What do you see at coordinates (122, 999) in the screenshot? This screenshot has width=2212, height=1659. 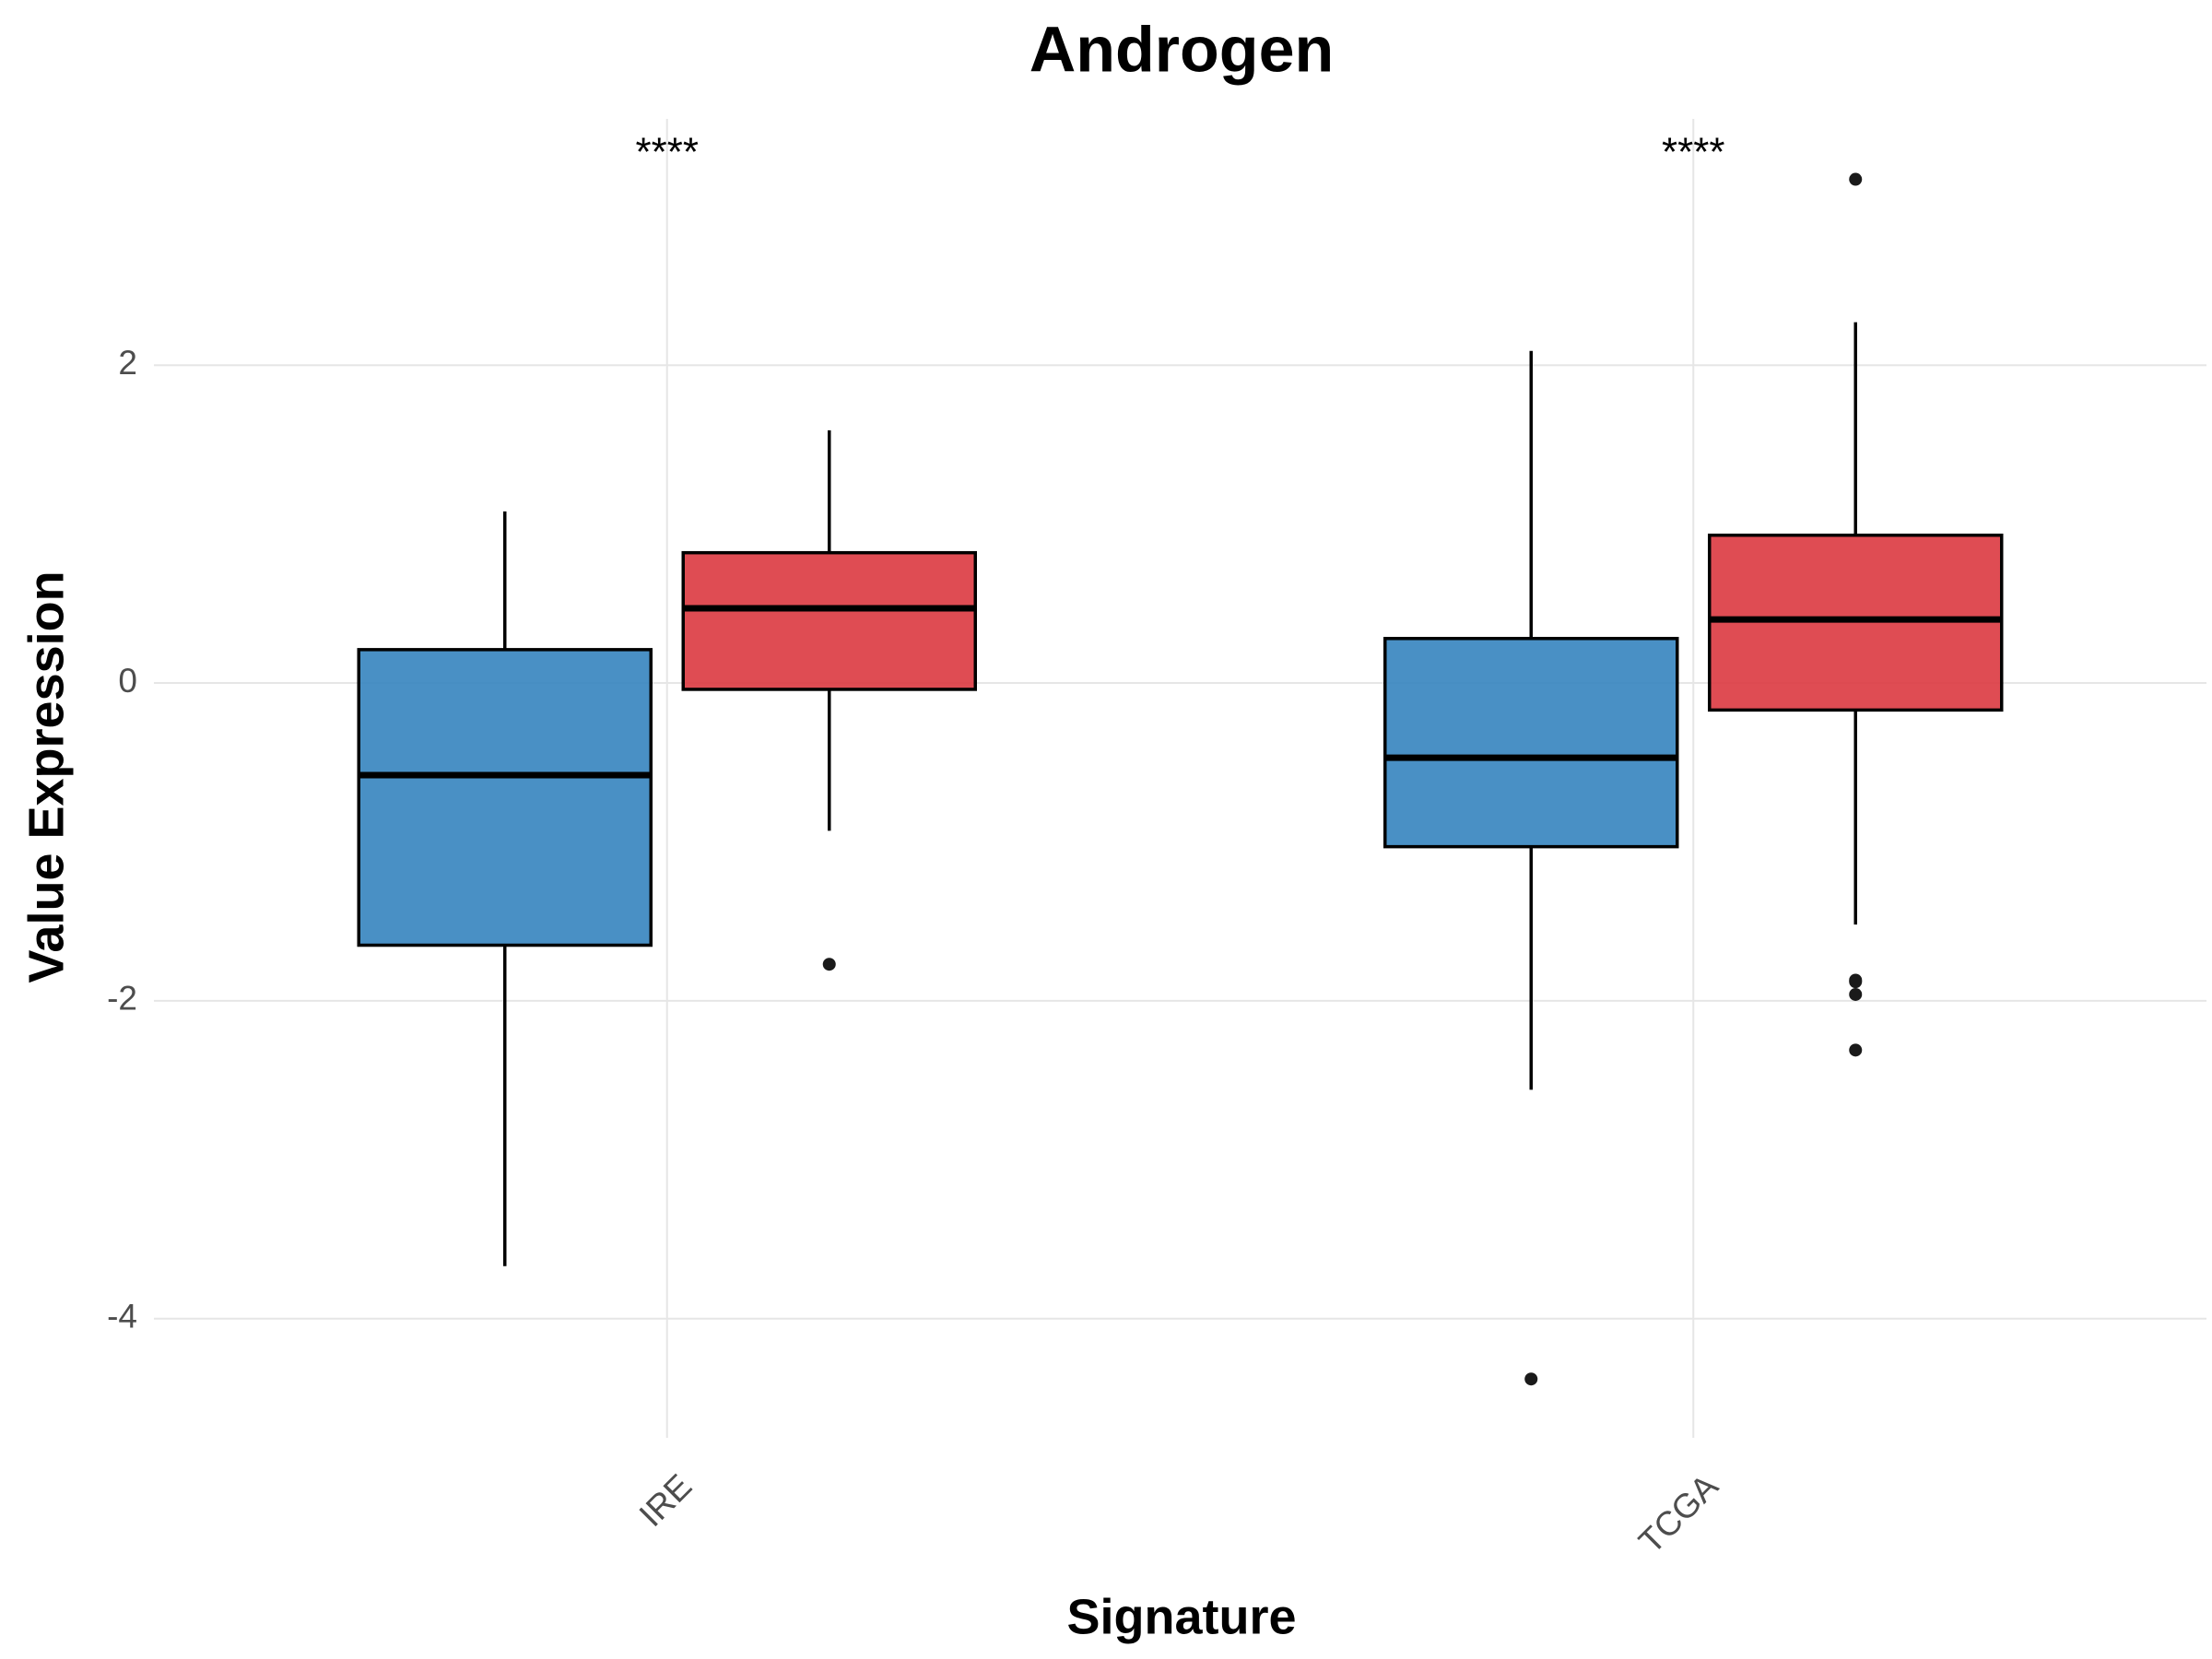 I see `y-tick-label: -2` at bounding box center [122, 999].